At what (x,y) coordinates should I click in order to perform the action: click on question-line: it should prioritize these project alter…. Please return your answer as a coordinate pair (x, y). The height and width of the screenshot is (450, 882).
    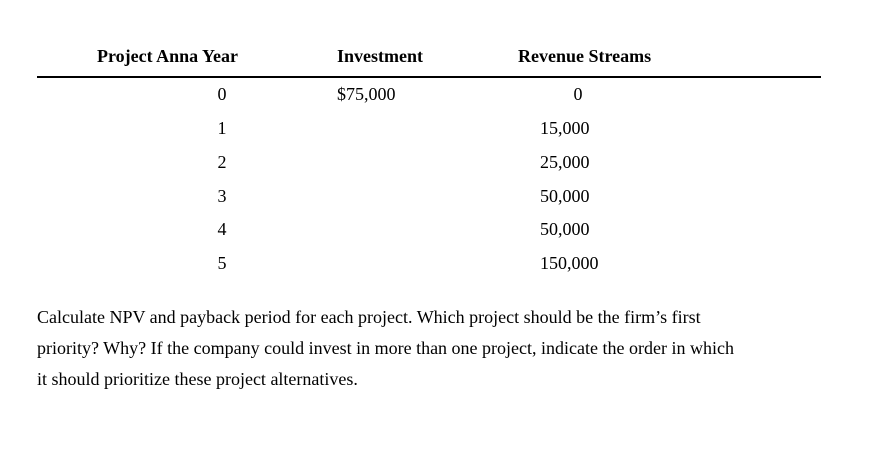
    Looking at the image, I should click on (197, 379).